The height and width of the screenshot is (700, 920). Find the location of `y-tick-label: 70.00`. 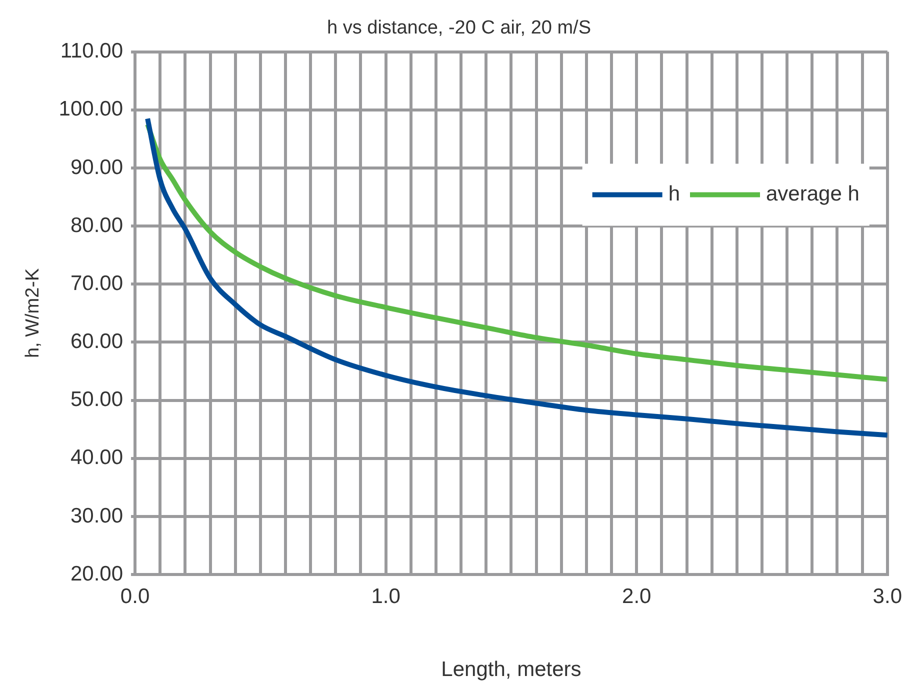

y-tick-label: 70.00 is located at coordinates (97, 283).